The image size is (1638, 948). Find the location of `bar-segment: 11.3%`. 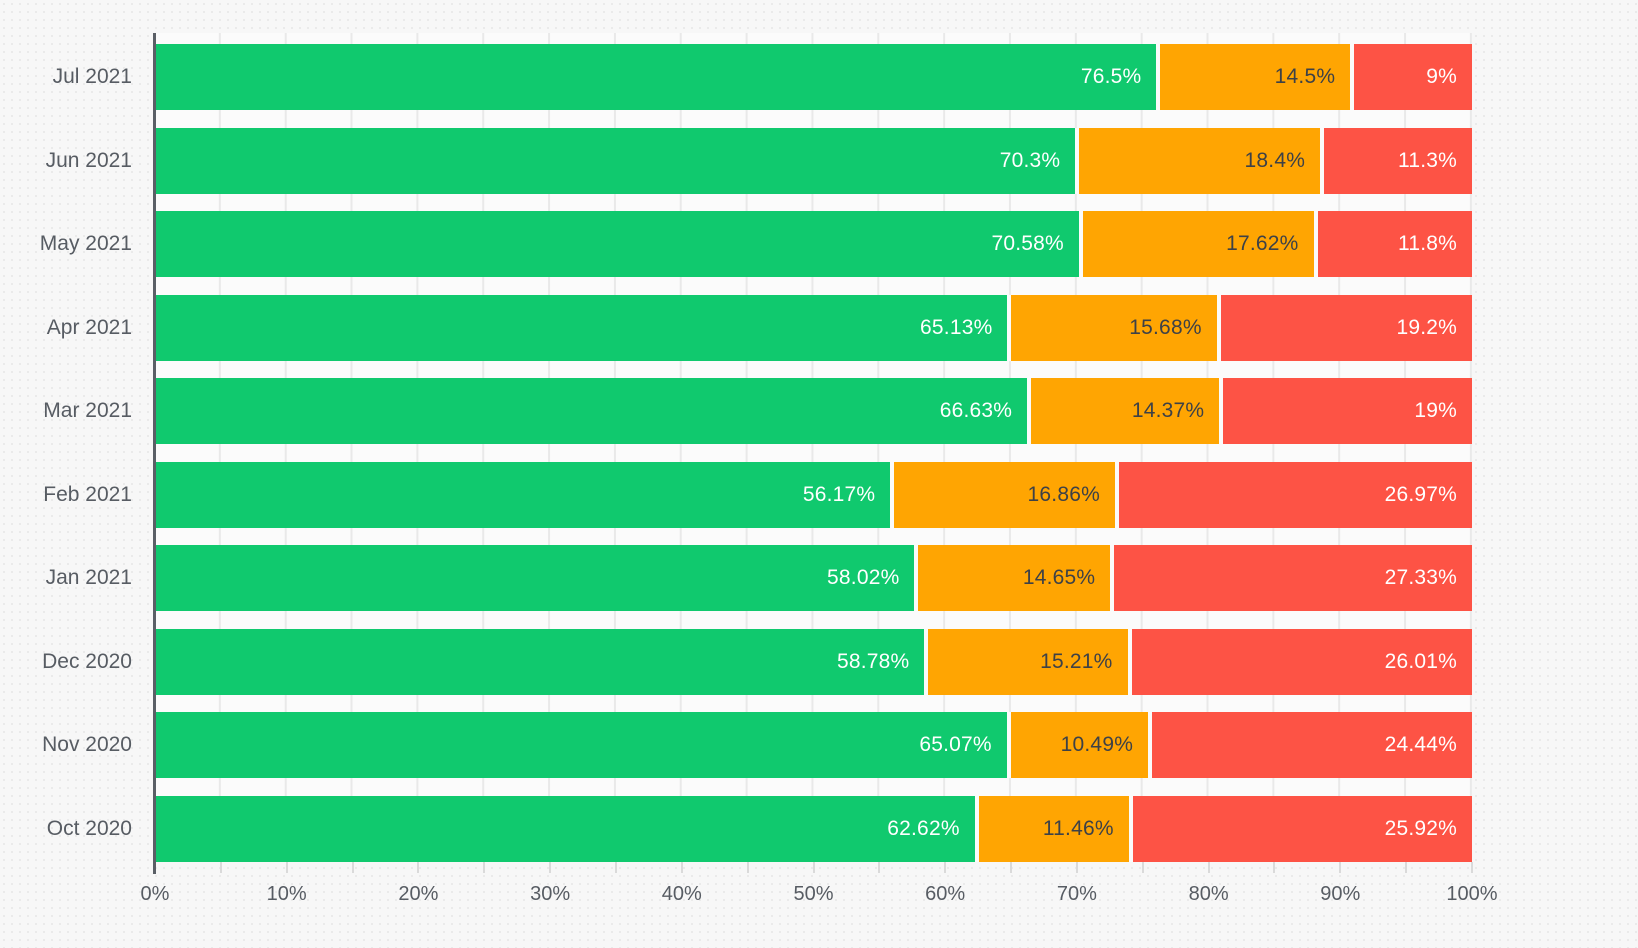

bar-segment: 11.3% is located at coordinates (1396, 160).